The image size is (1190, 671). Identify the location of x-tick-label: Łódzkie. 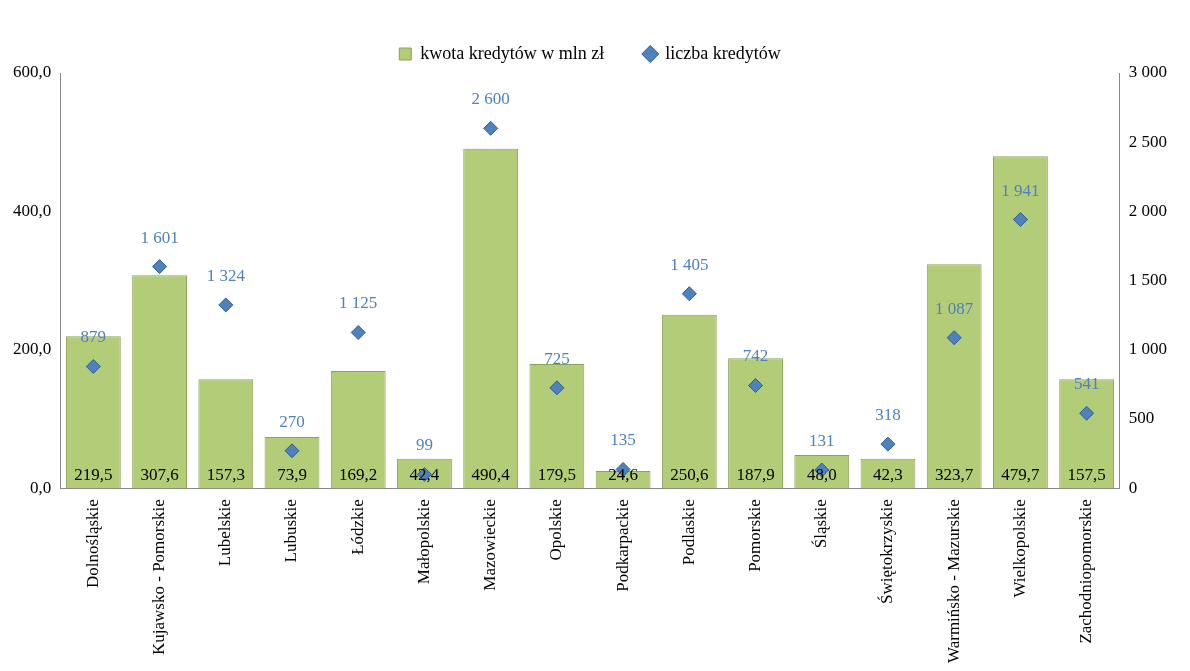
(357, 527).